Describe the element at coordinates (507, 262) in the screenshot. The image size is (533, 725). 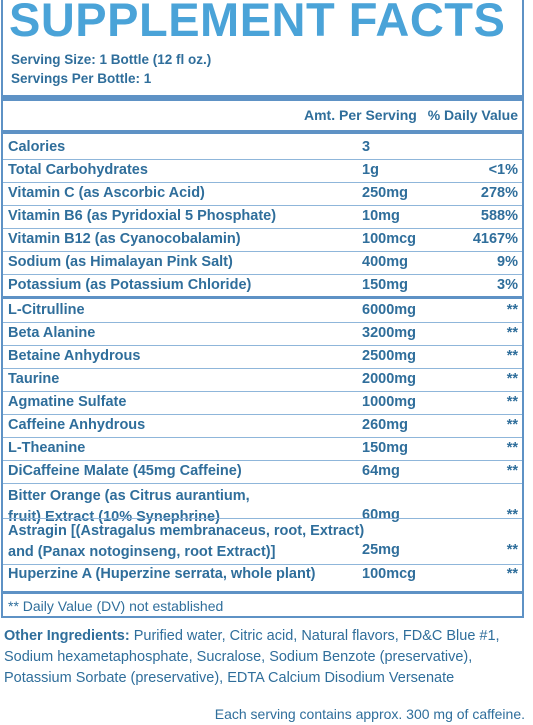
I see `nutrient-dv: 9%` at that location.